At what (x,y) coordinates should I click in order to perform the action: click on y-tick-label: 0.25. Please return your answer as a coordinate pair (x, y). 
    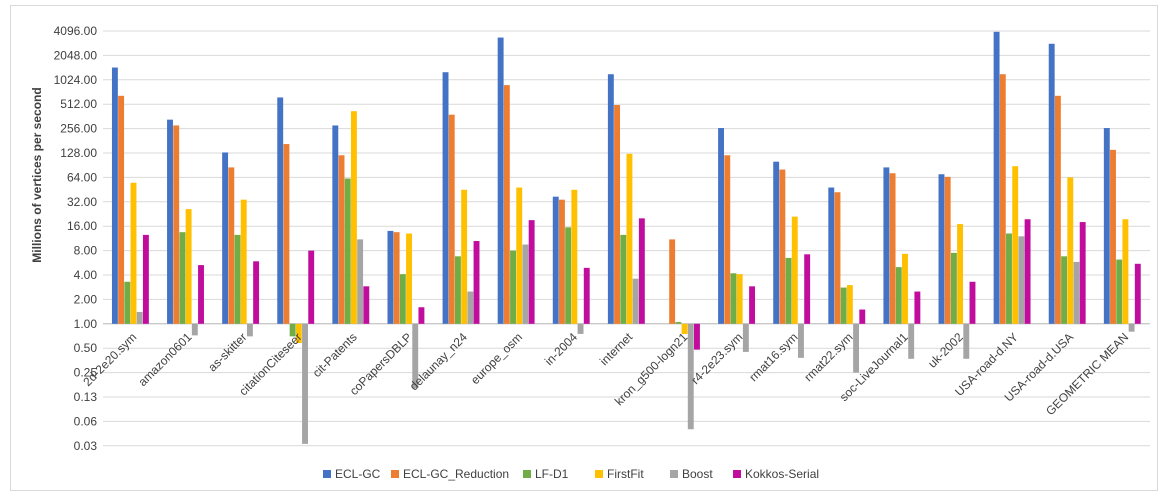
    Looking at the image, I should click on (86, 373).